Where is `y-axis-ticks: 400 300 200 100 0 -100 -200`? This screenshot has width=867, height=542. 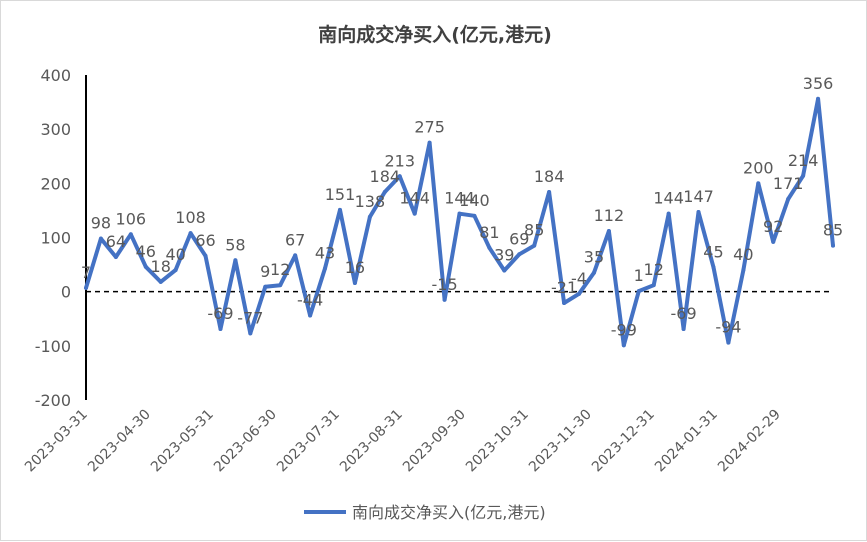
y-axis-ticks: 400 300 200 100 0 -100 -200 is located at coordinates (53, 238).